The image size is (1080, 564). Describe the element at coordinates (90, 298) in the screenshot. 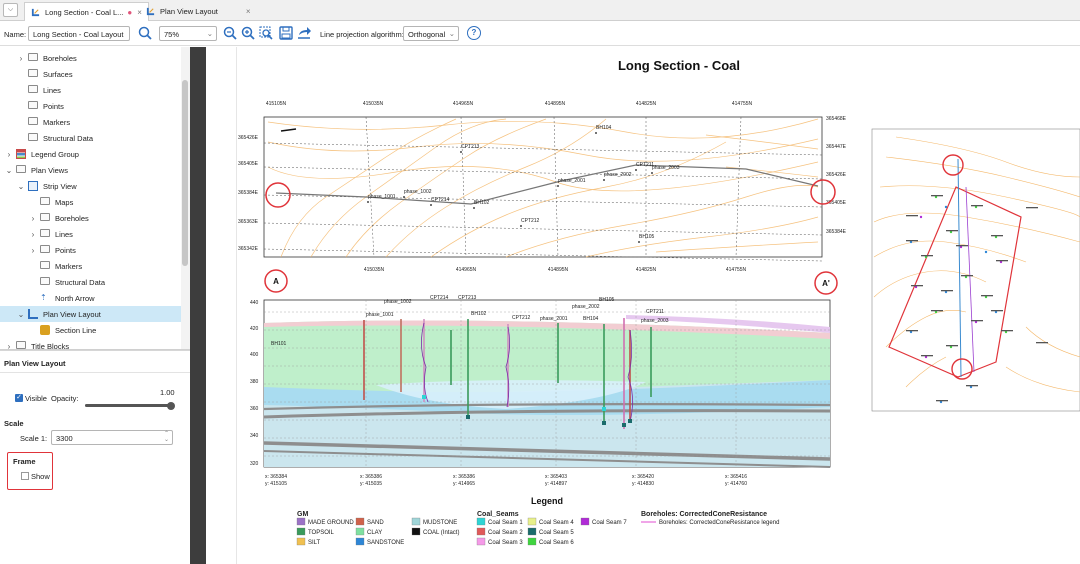

I see `tree-item: ⇡ North Arrow` at that location.